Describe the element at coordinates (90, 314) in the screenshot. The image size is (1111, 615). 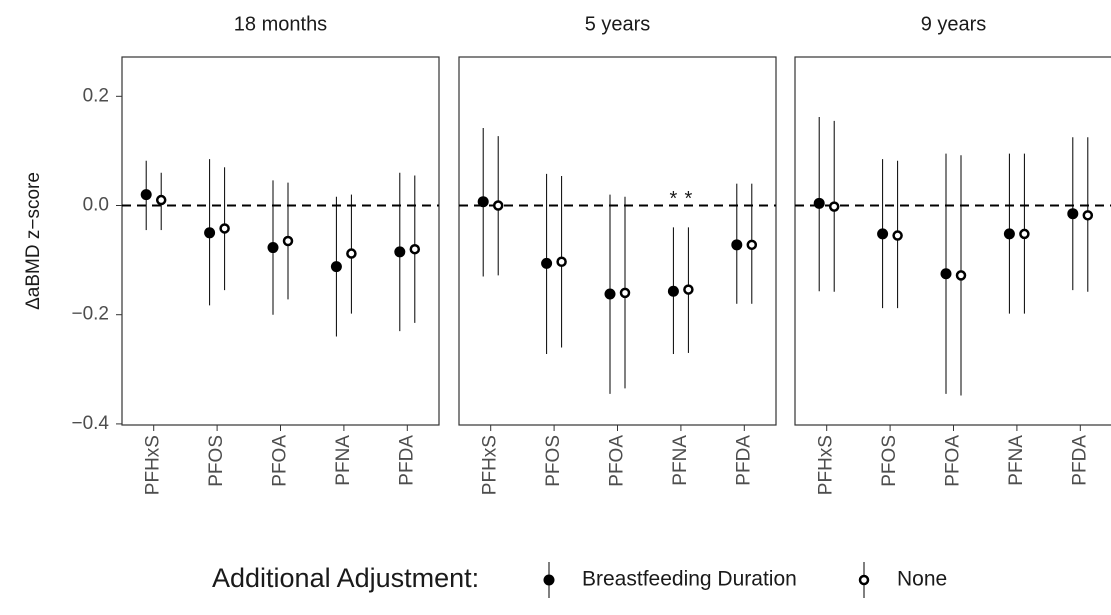
I see `y-tick-label: −0.2` at that location.